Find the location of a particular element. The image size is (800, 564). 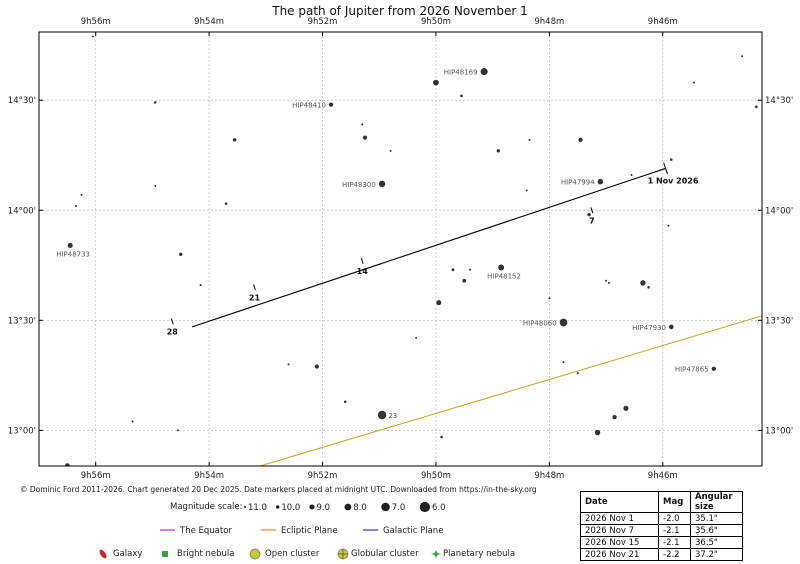

cell-date: 2026 Nov 1 is located at coordinates (619, 518).